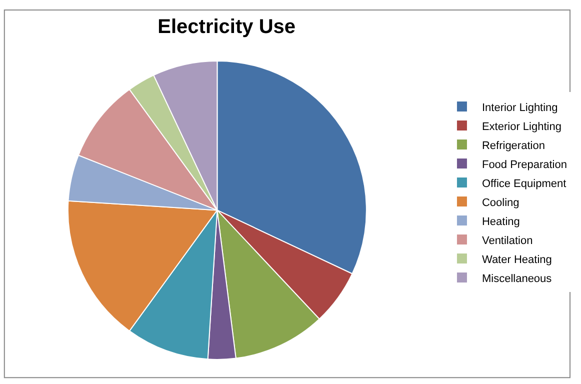 This screenshot has width=581, height=384. Describe the element at coordinates (227, 27) in the screenshot. I see `chart-title: Electricity Use` at that location.